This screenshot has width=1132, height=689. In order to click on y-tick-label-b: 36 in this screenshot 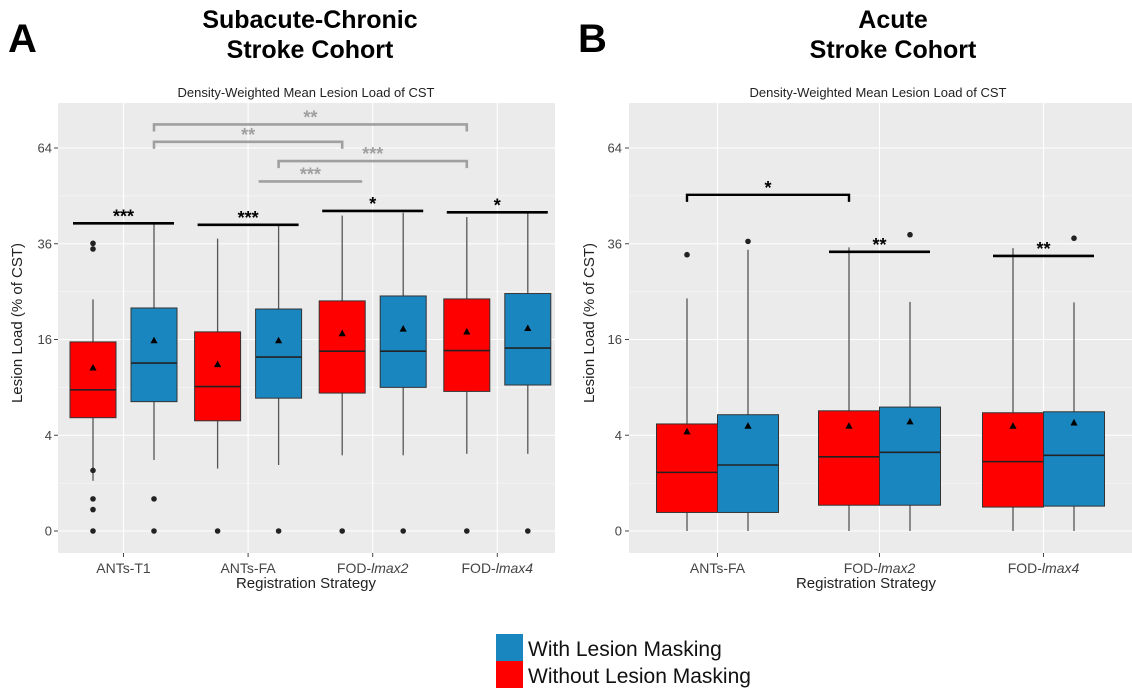, I will do `click(615, 243)`.